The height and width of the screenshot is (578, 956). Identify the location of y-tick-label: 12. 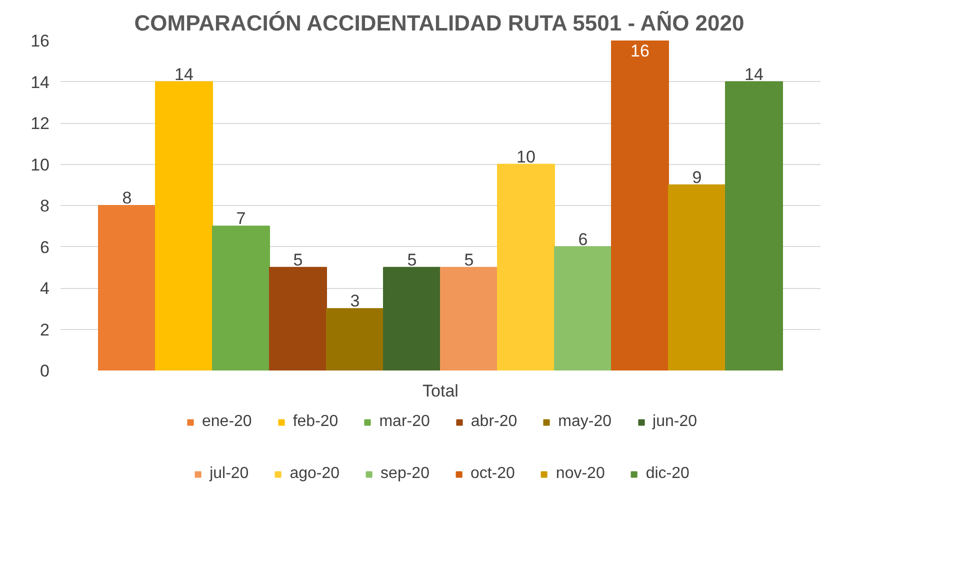
(40, 123).